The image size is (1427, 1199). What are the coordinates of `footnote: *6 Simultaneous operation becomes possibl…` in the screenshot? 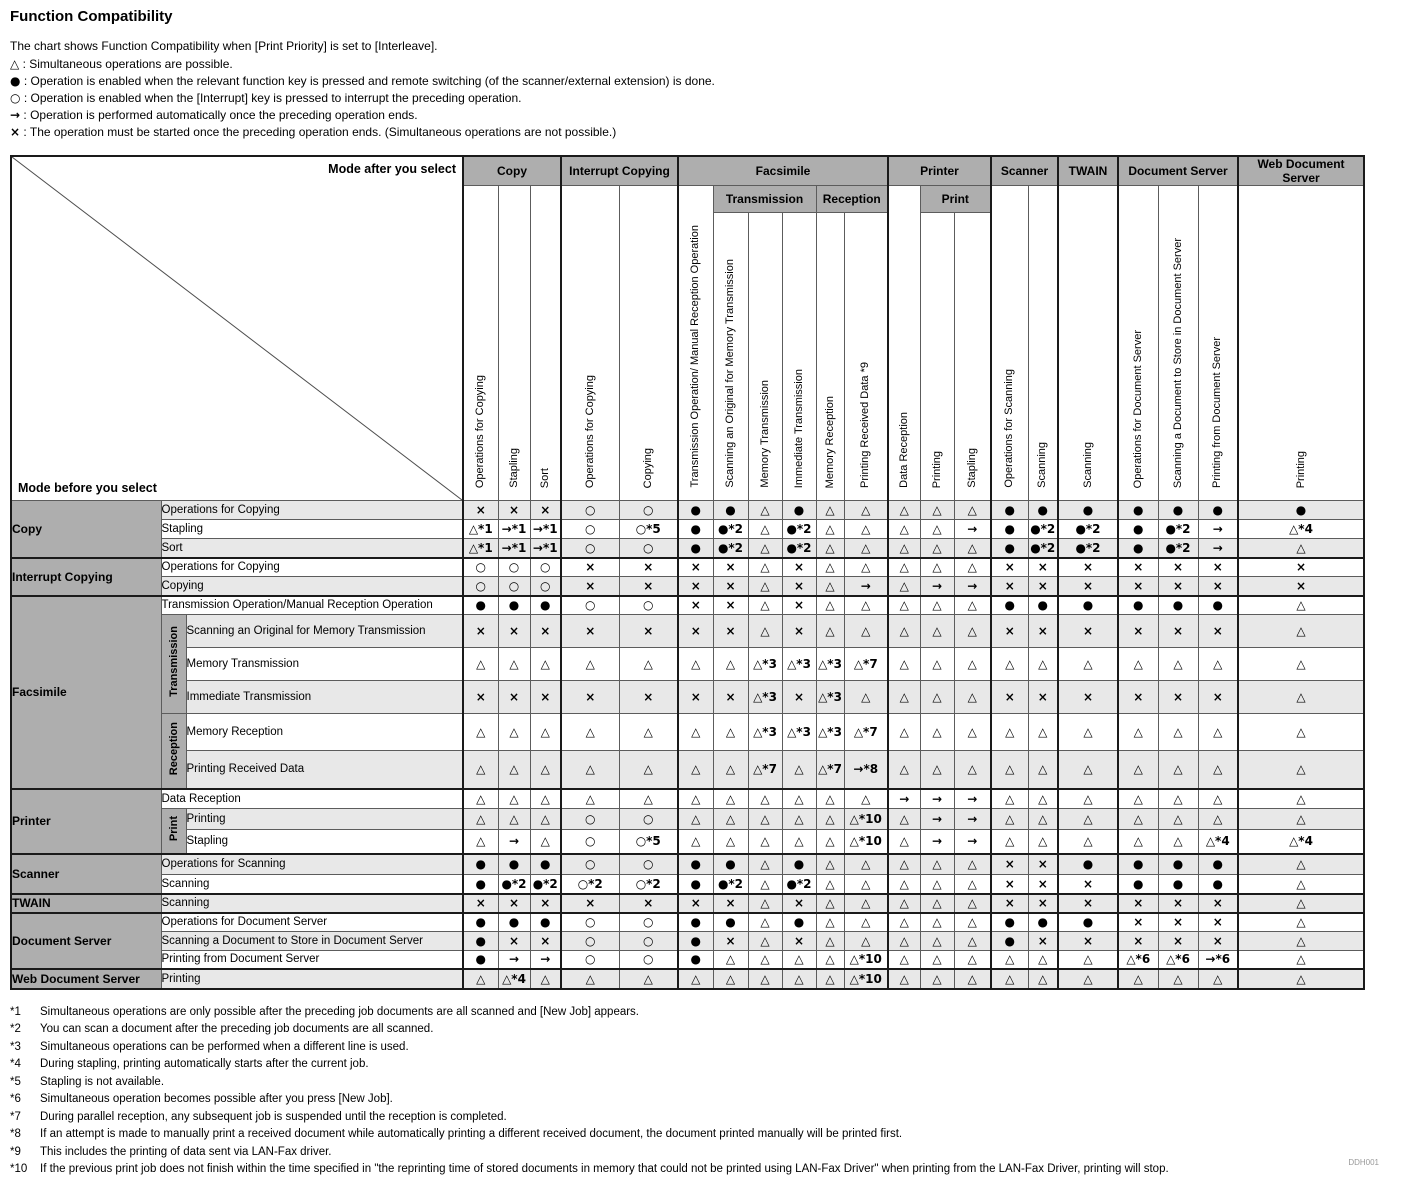 It's located at (718, 1099).